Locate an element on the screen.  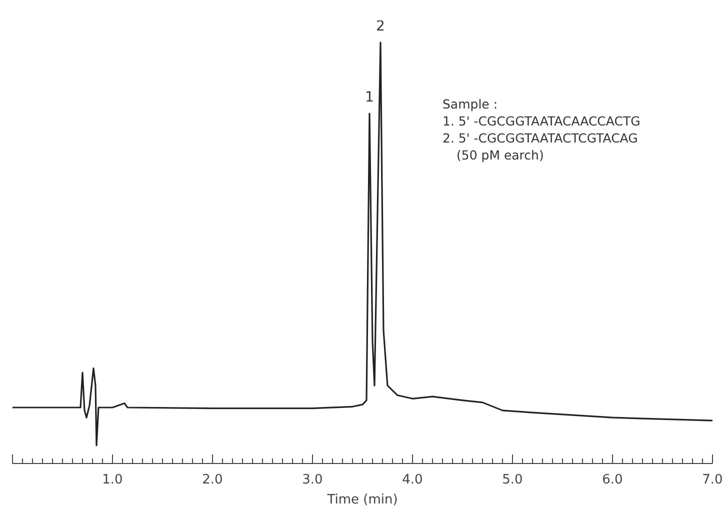
x-tick-label: 4.0 is located at coordinates (412, 480).